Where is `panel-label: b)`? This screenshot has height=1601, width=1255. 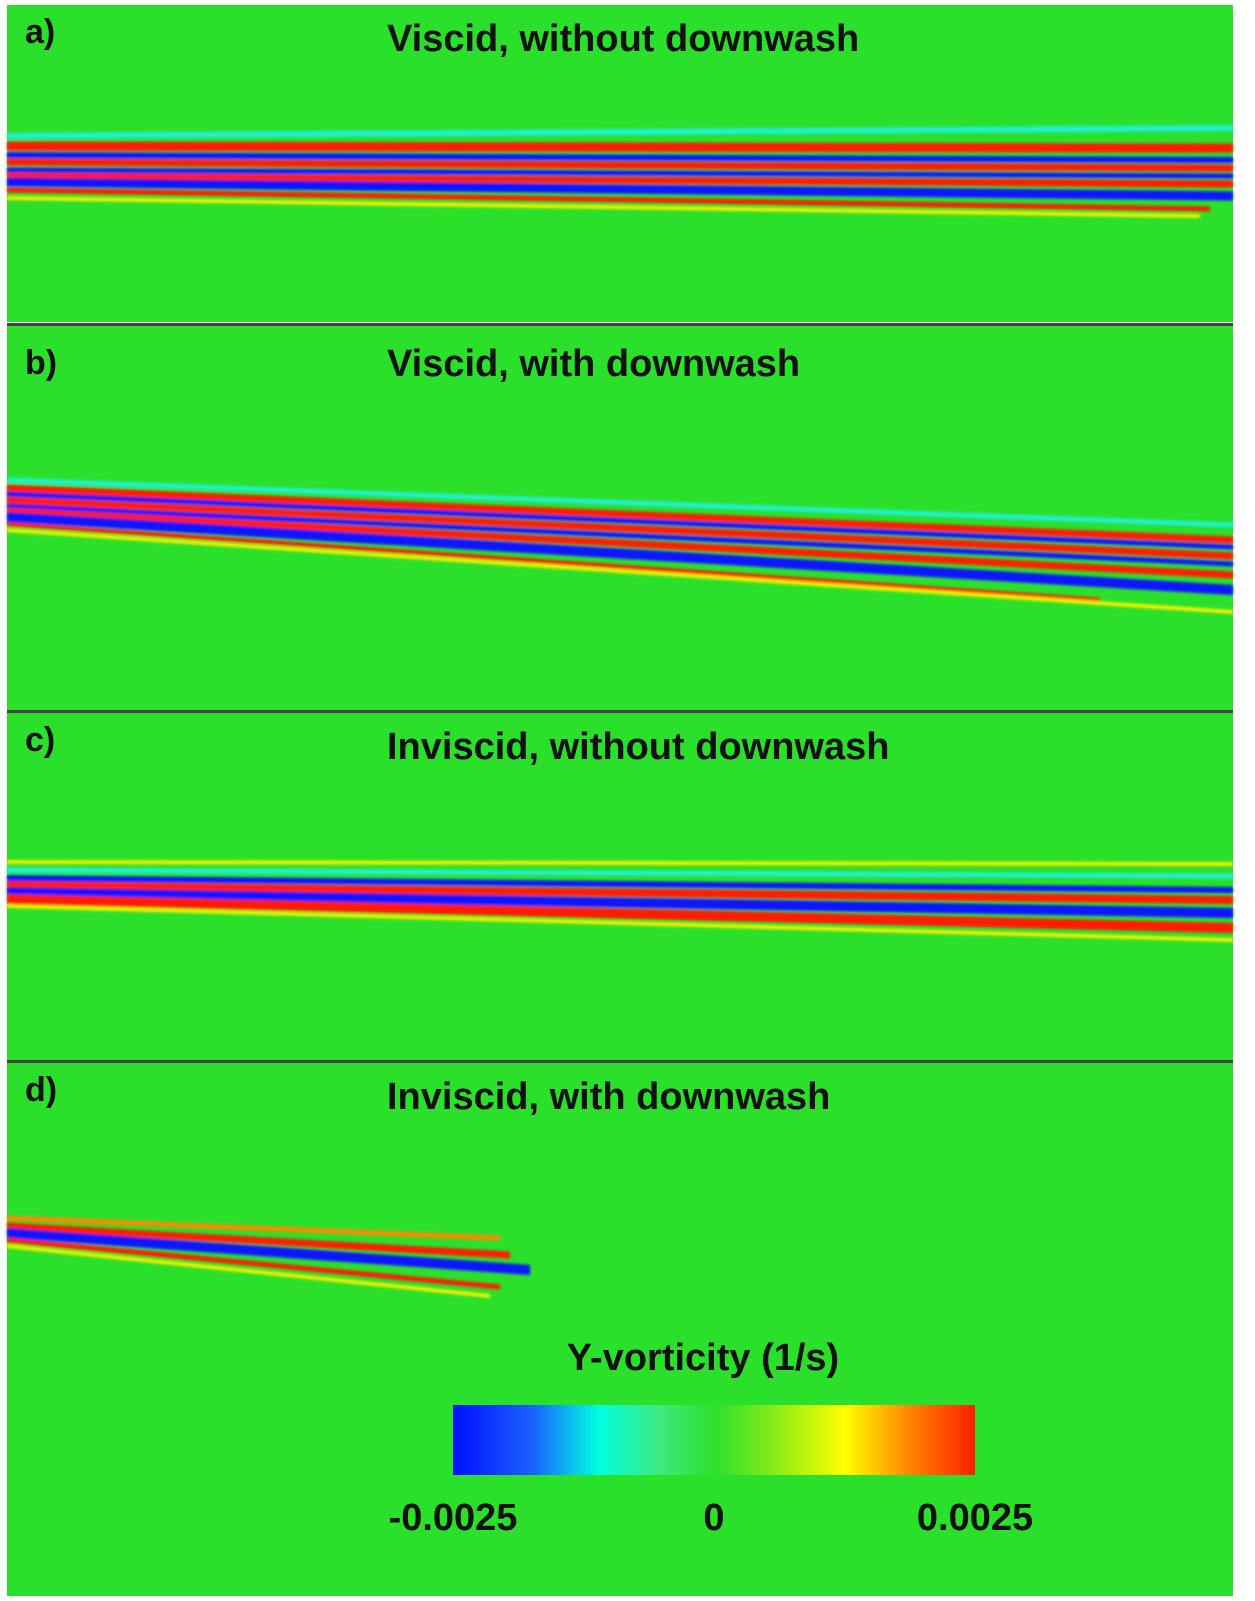 panel-label: b) is located at coordinates (41, 363).